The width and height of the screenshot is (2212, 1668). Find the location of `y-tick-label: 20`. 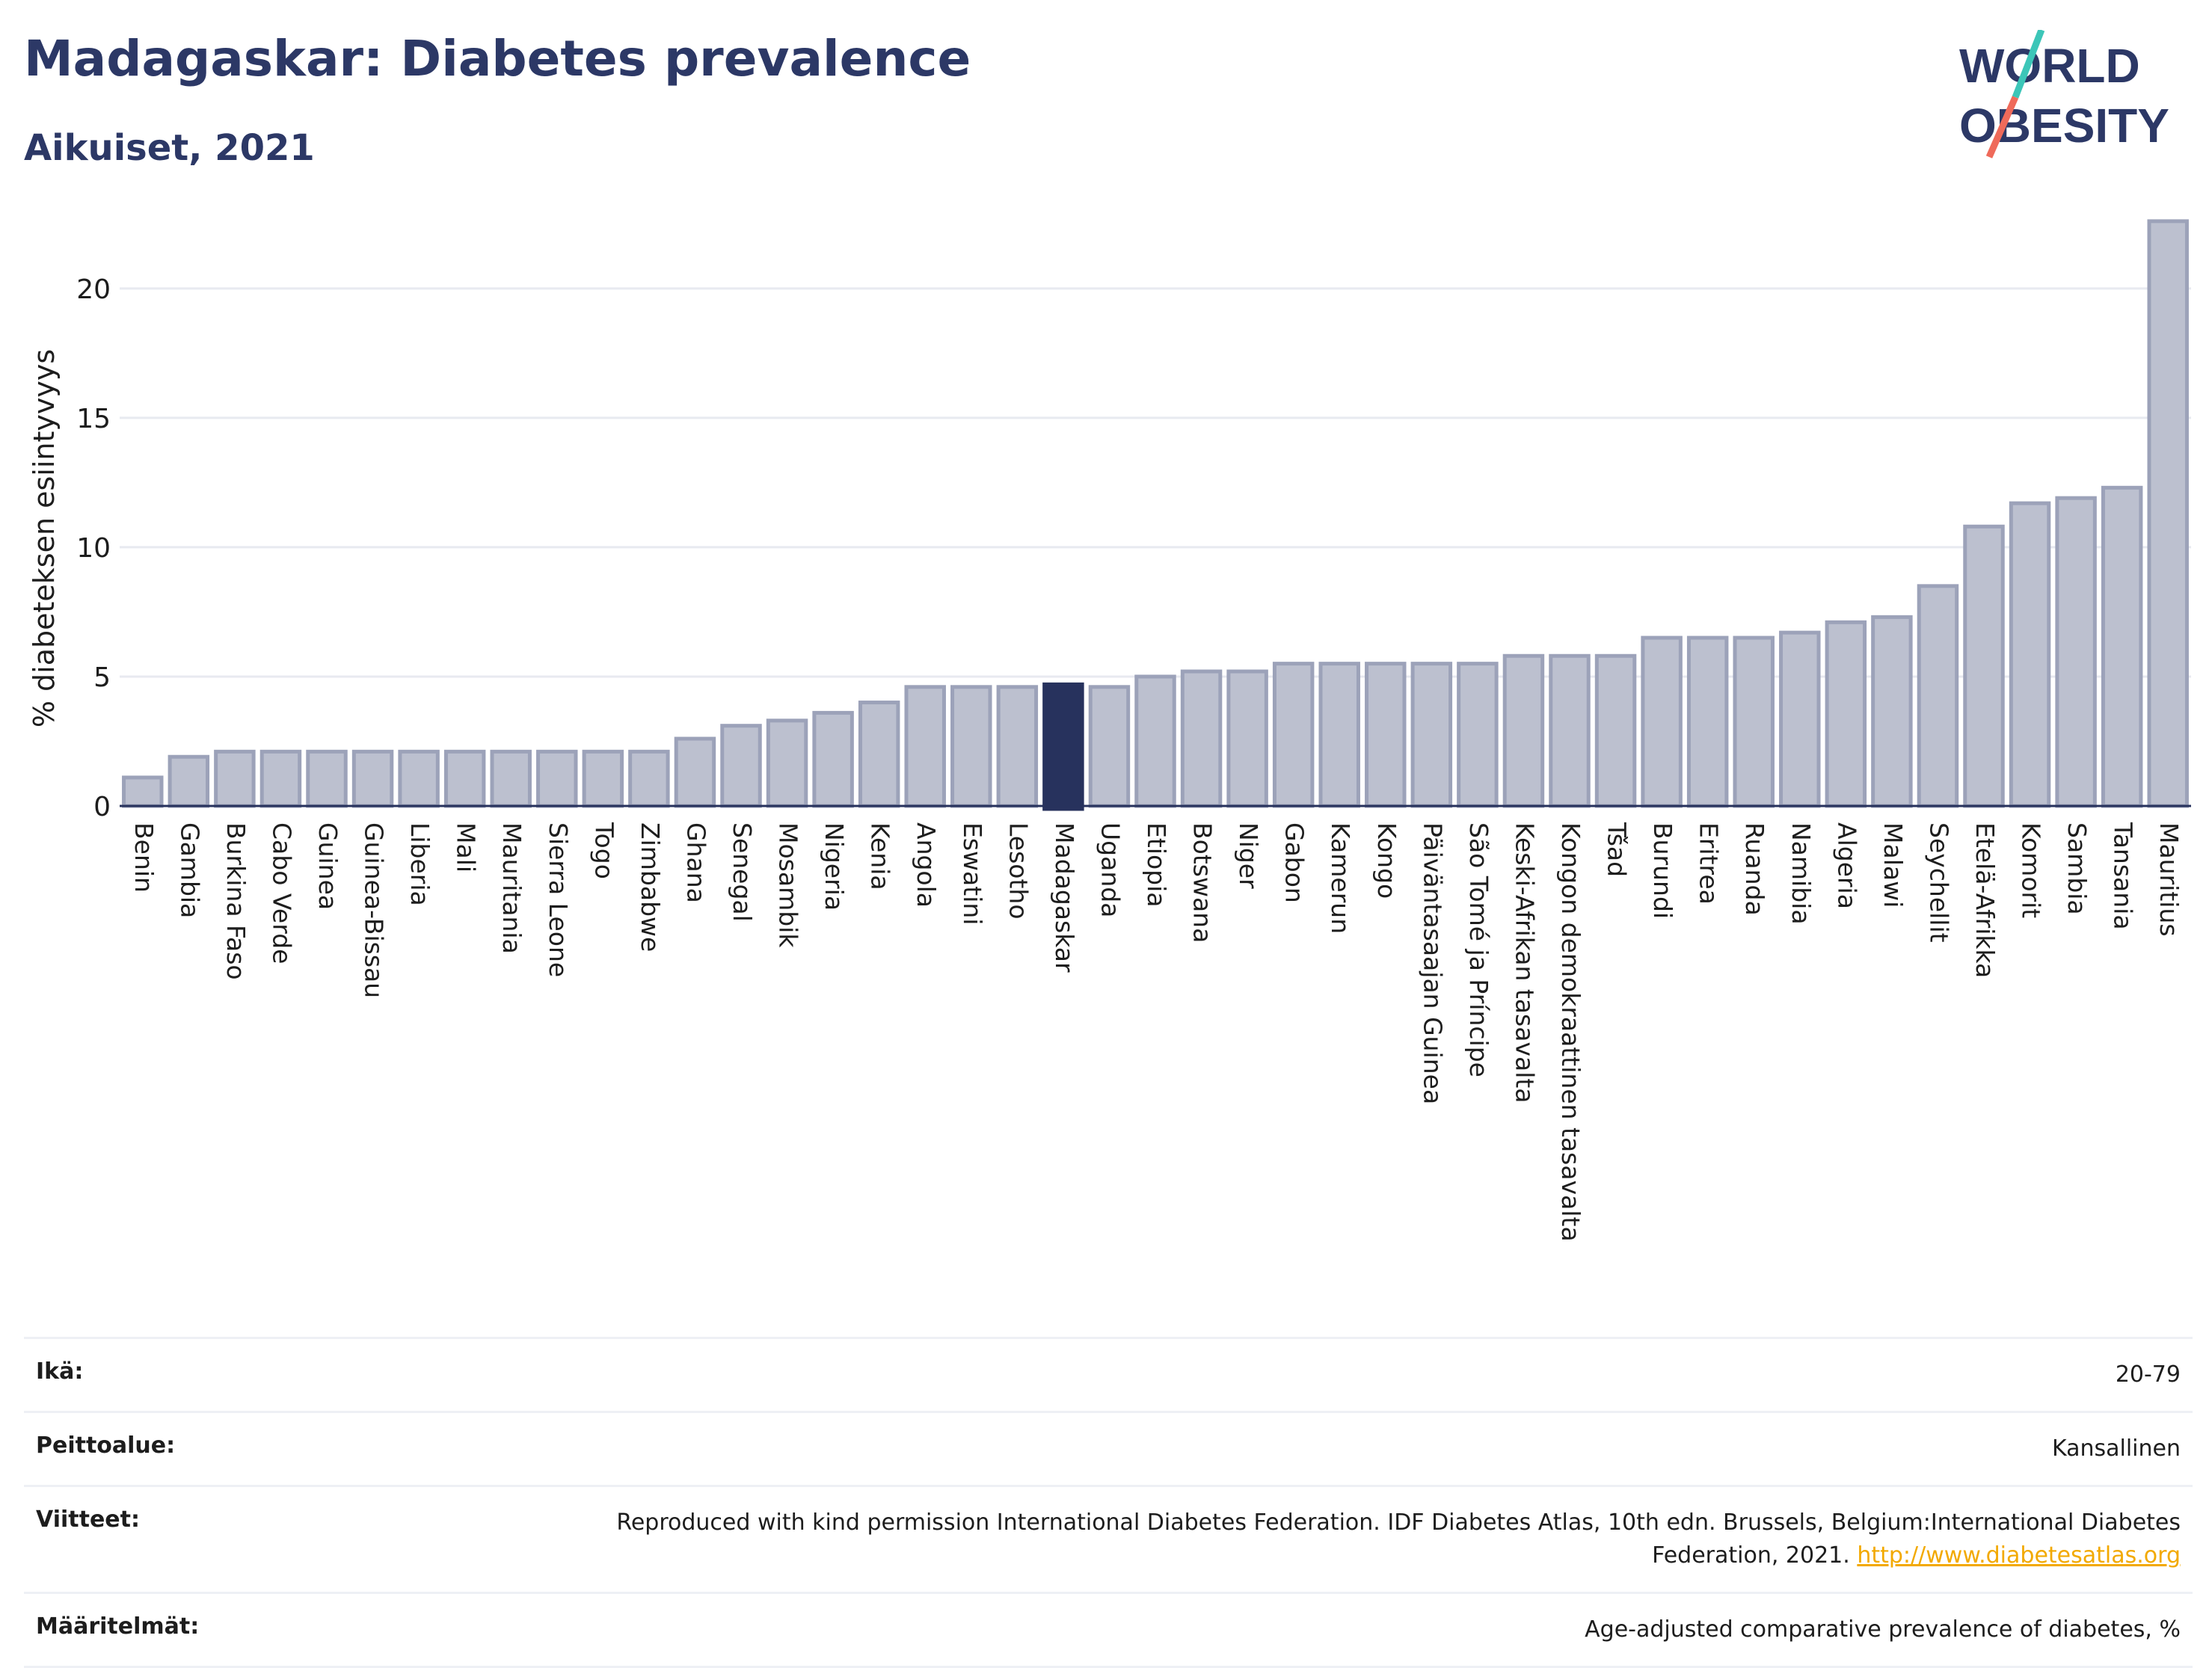

y-tick-label: 20 is located at coordinates (93, 289).